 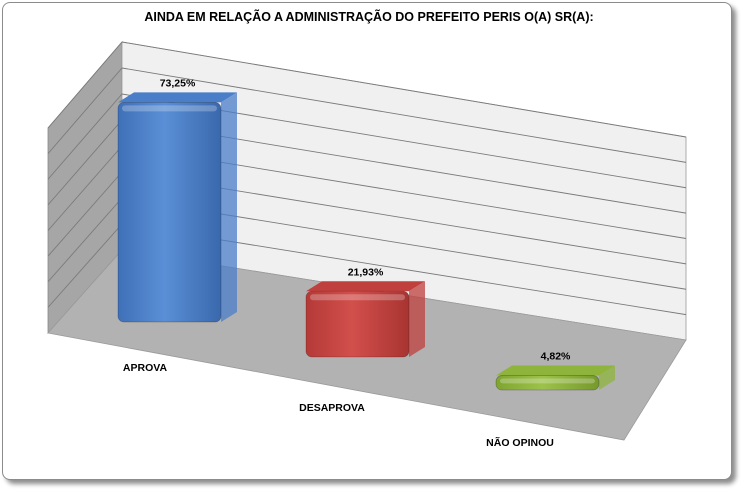 What do you see at coordinates (178, 83) in the screenshot?
I see `data-label: 73,25%` at bounding box center [178, 83].